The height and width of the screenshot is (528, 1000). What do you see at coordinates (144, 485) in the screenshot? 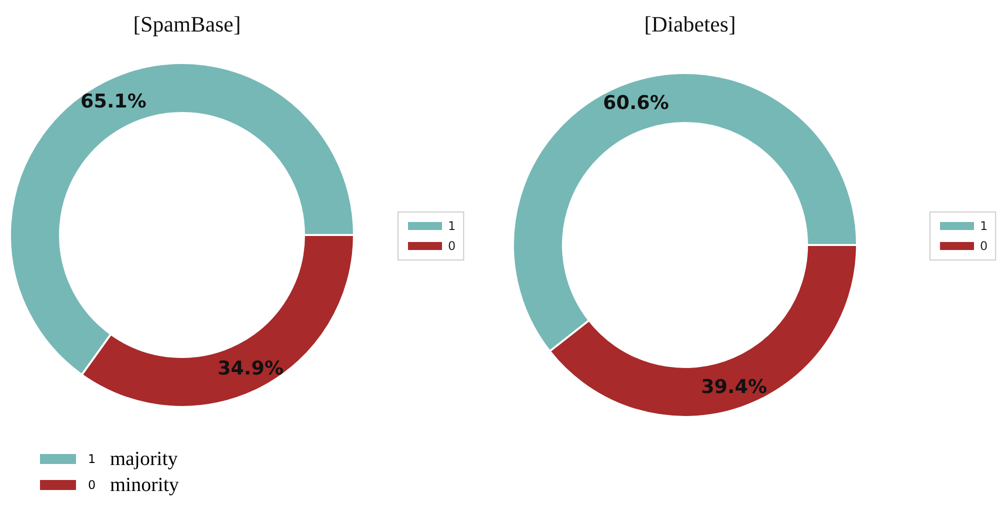
I see `text: minority` at bounding box center [144, 485].